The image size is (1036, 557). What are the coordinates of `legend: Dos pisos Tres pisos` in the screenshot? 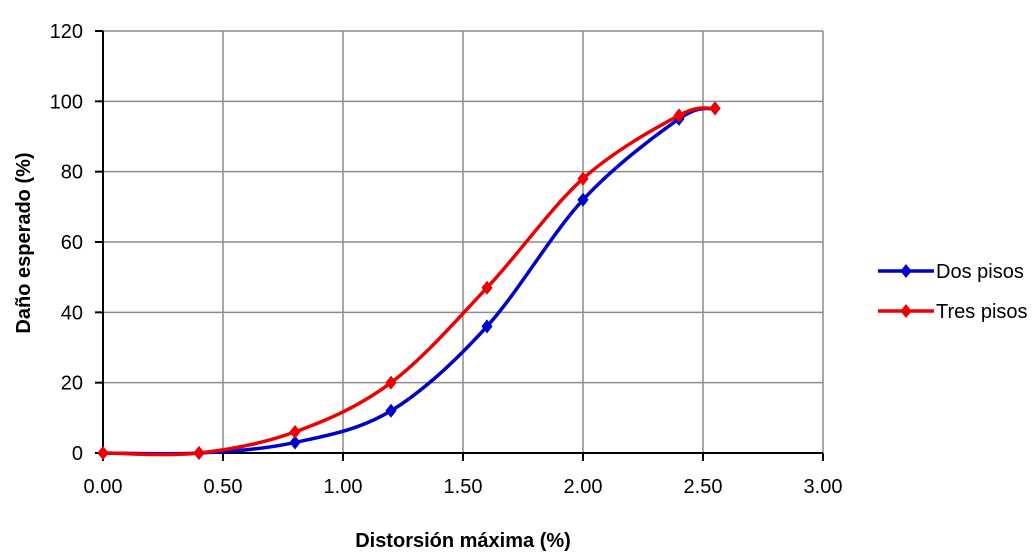 It's located at (953, 292).